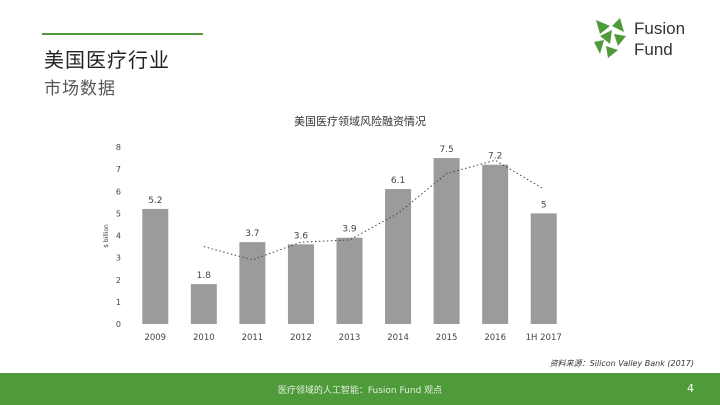 This screenshot has width=720, height=405. What do you see at coordinates (544, 205) in the screenshot?
I see `data-label: 5` at bounding box center [544, 205].